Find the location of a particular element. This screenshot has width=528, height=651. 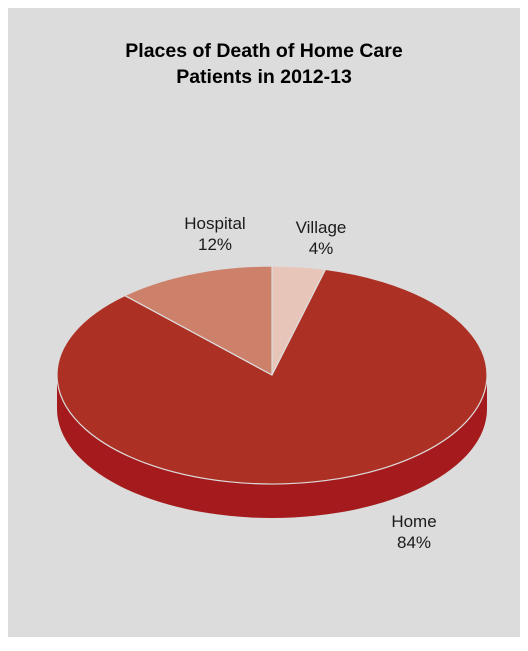

slice-value-home: 84% is located at coordinates (414, 542).